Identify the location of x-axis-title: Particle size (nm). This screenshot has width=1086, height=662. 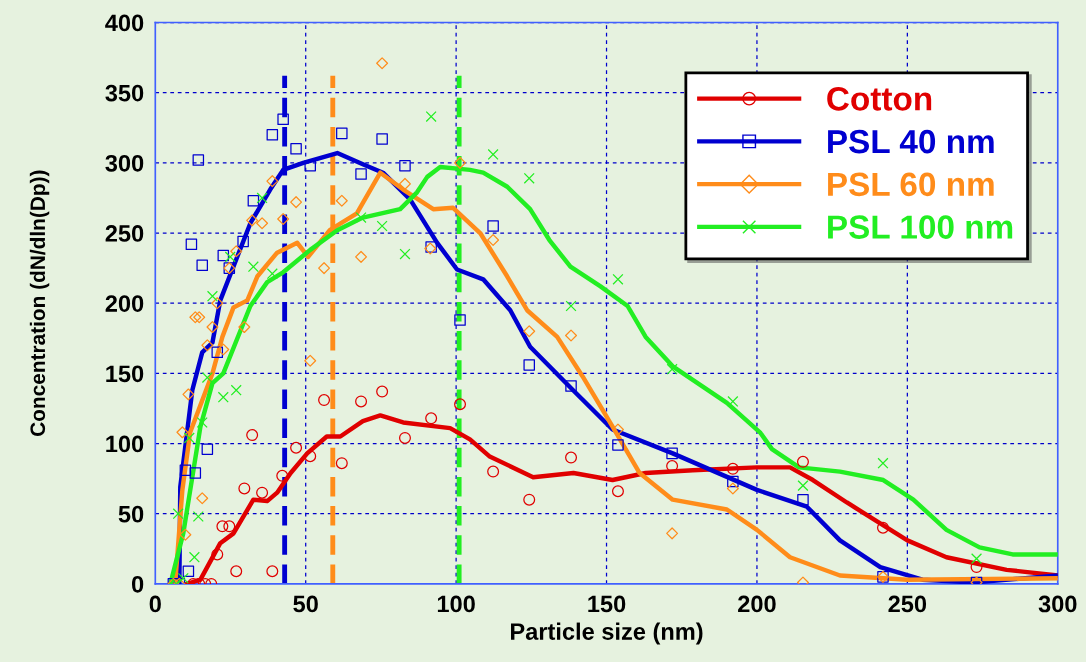
(607, 633).